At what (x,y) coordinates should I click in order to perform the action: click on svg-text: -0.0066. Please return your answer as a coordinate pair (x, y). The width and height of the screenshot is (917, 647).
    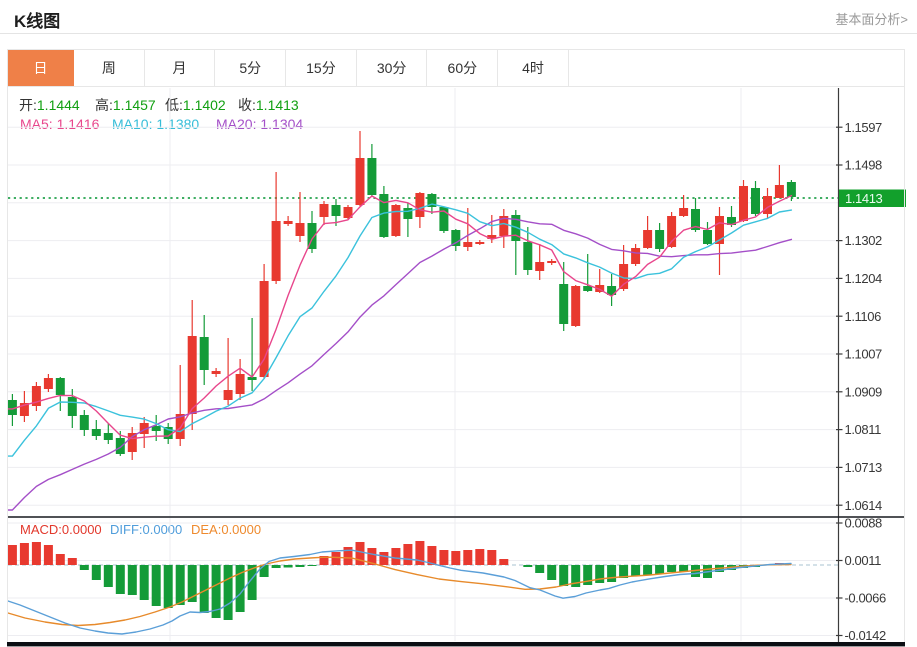
    Looking at the image, I should click on (865, 598).